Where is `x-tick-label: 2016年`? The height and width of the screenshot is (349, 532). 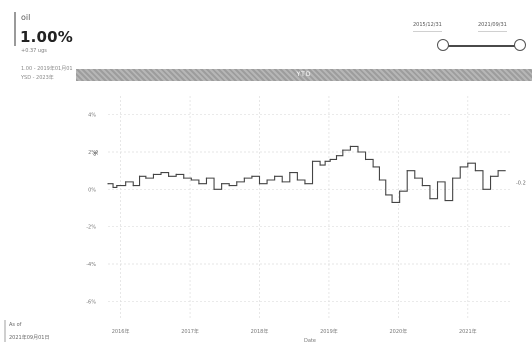 x-tick-label: 2016年 is located at coordinates (121, 331).